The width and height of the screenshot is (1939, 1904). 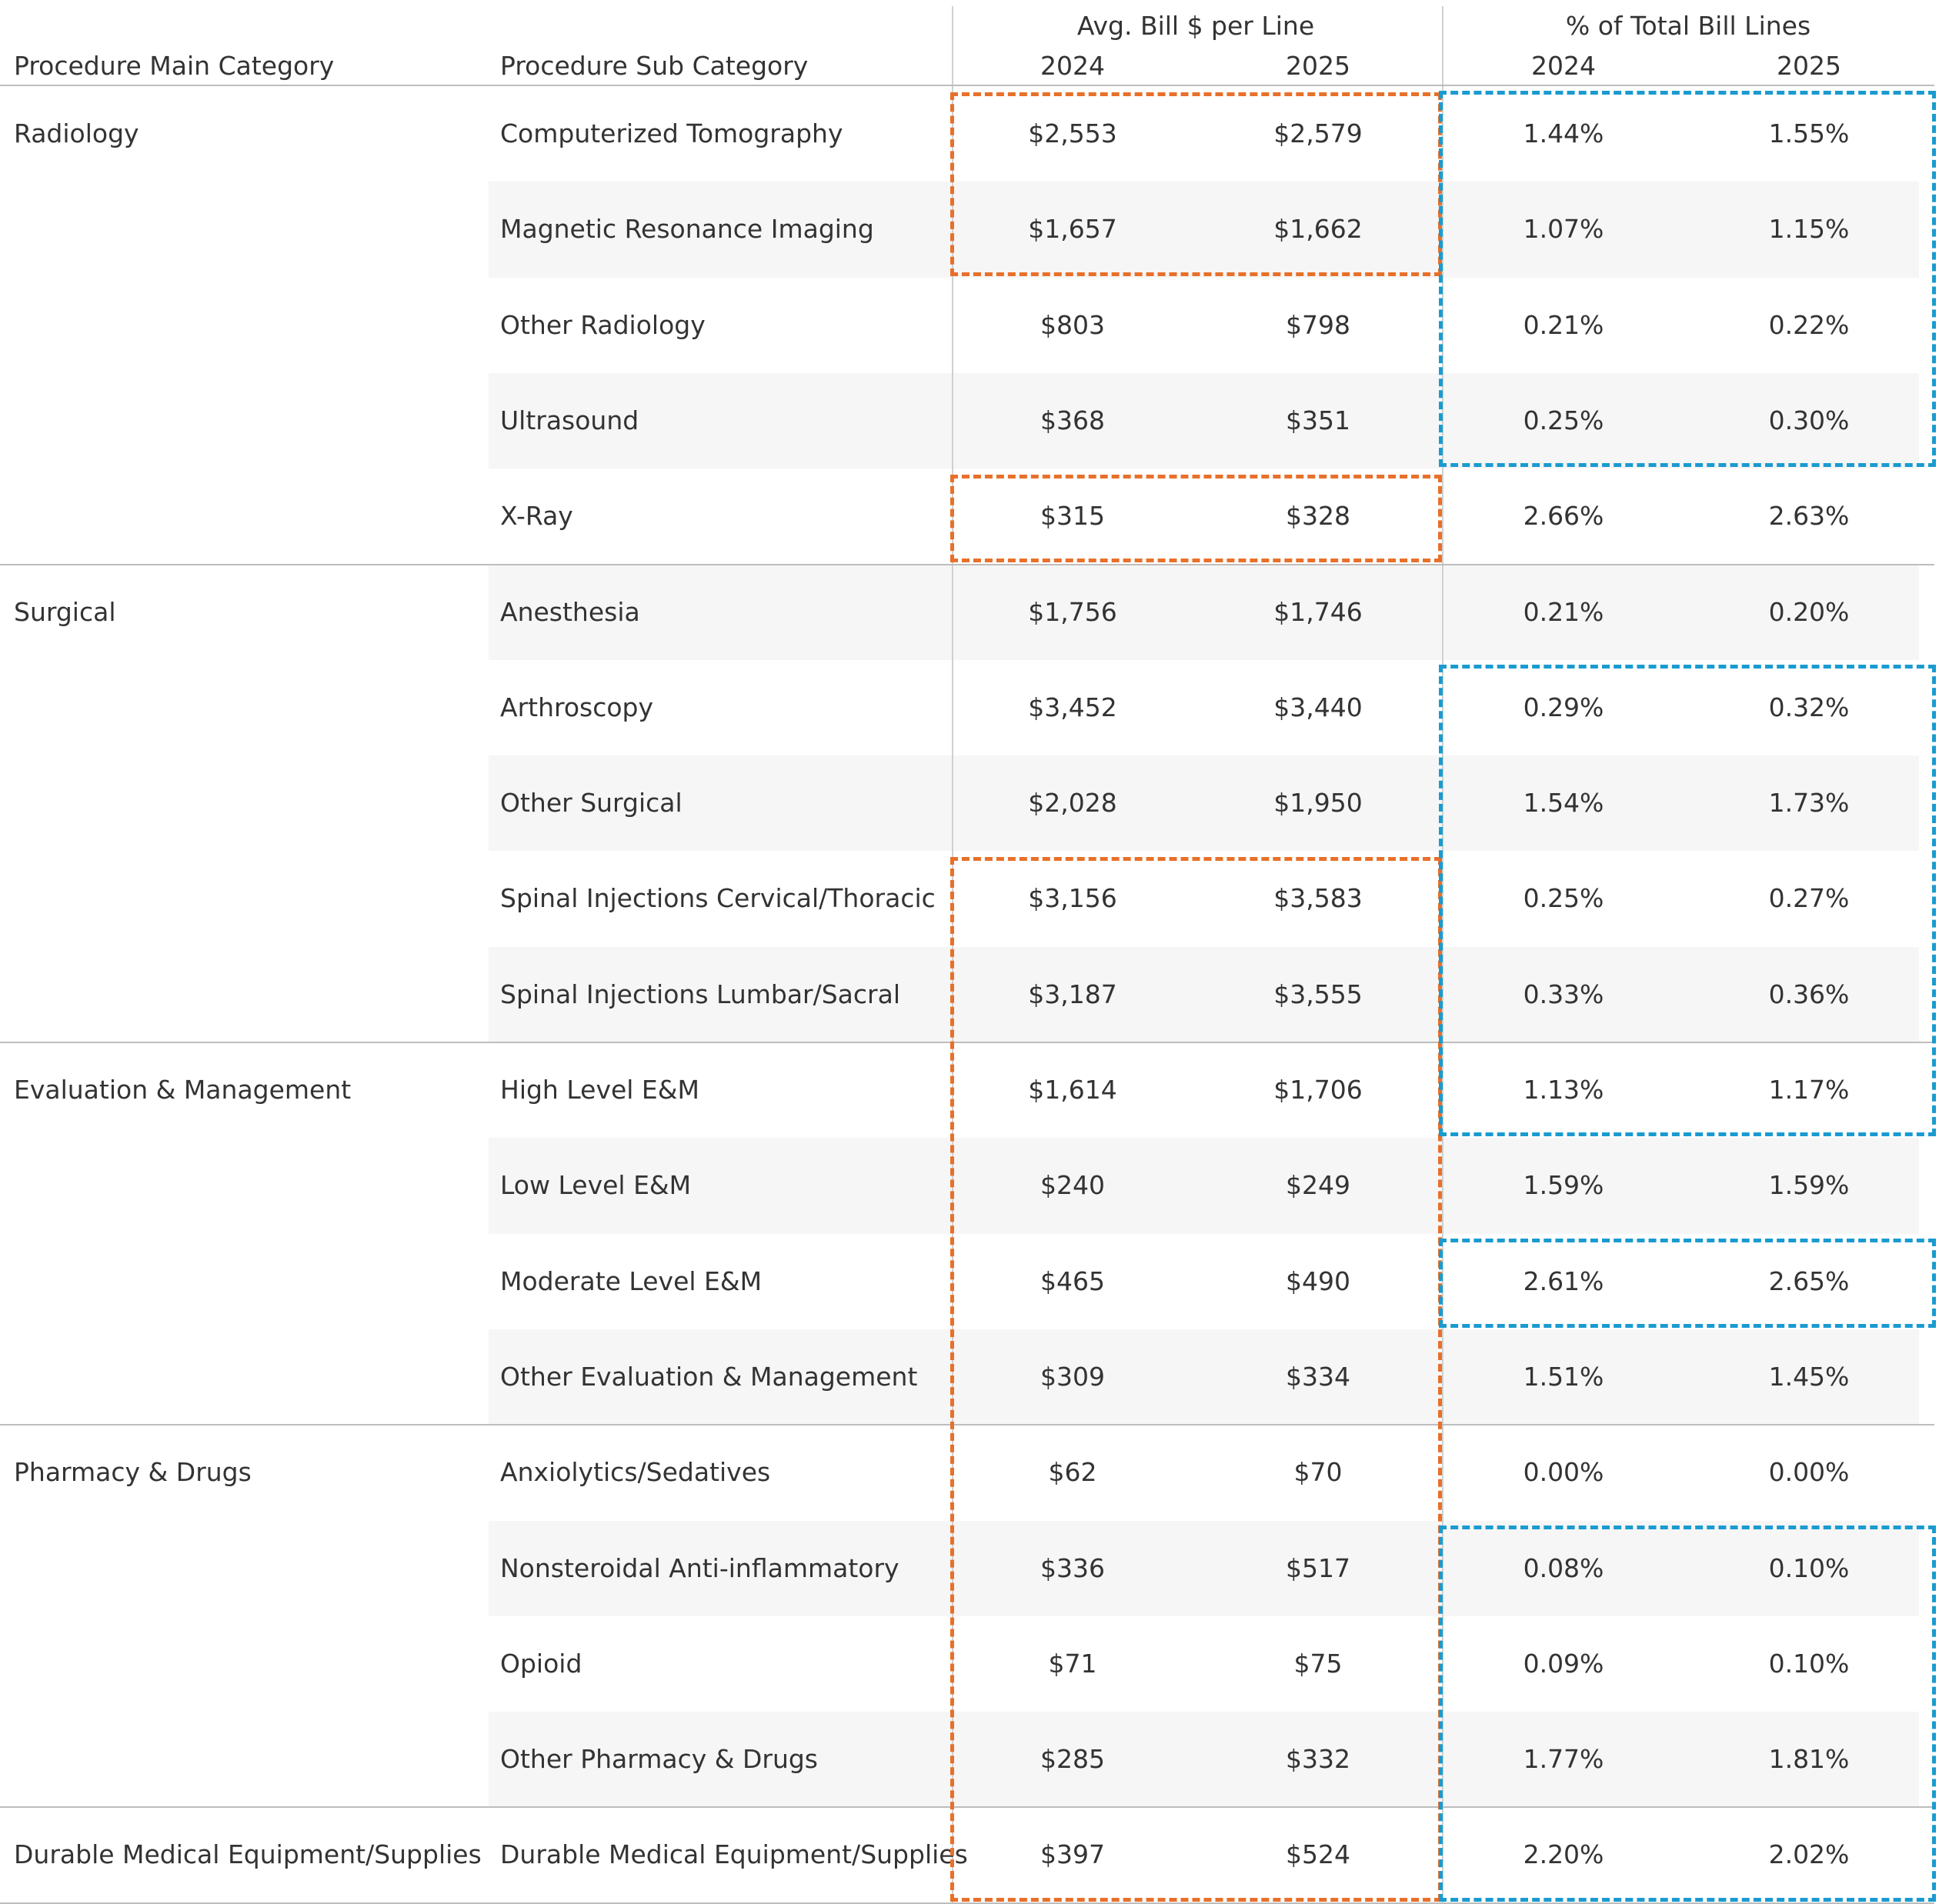 What do you see at coordinates (1564, 516) in the screenshot?
I see `table-cell-pct-2024: 2.66%` at bounding box center [1564, 516].